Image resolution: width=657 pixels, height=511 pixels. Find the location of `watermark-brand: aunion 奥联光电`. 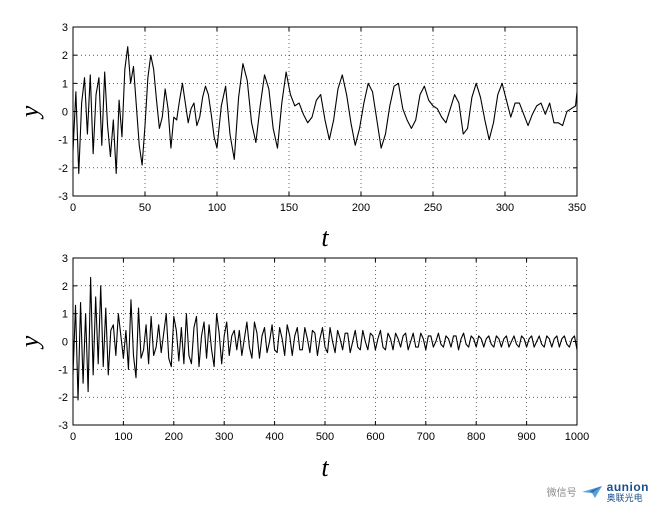

watermark-brand: aunion 奥联光电 is located at coordinates (628, 492).